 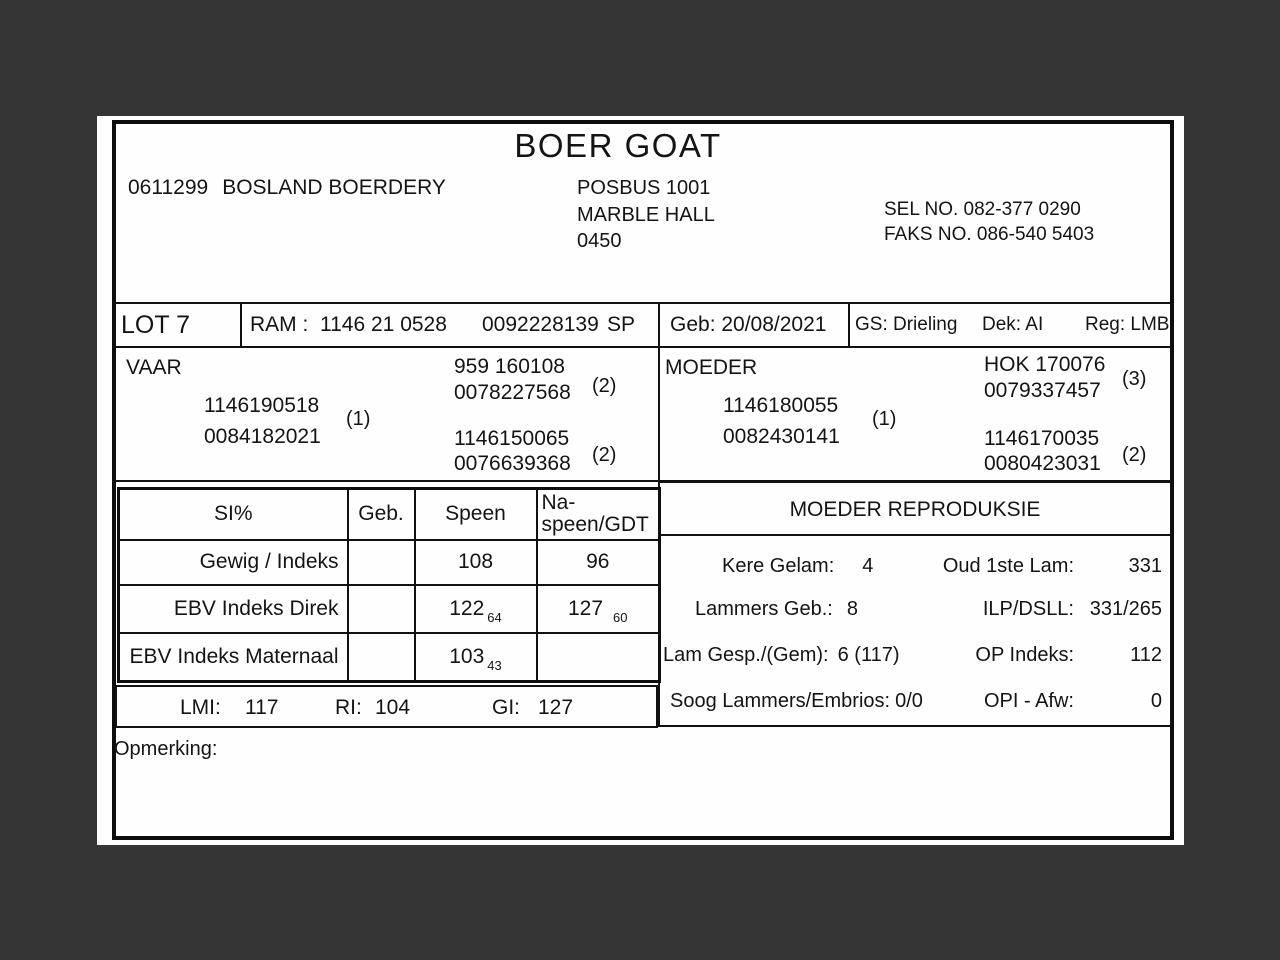 I want to click on dam-granddam-line1: 1146170035, so click(x=1042, y=438).